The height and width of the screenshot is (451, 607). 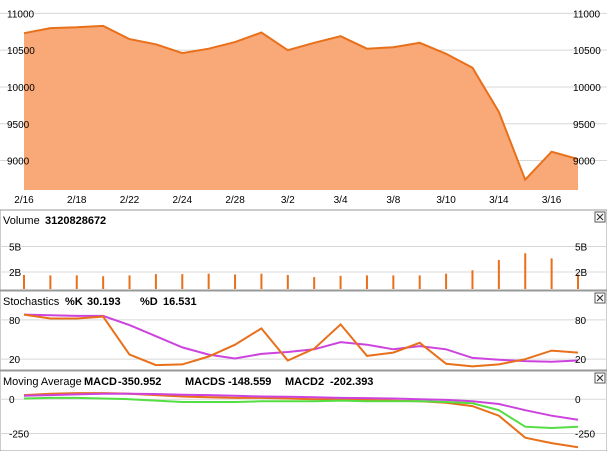 I want to click on macds-label: MACDS, so click(x=205, y=382).